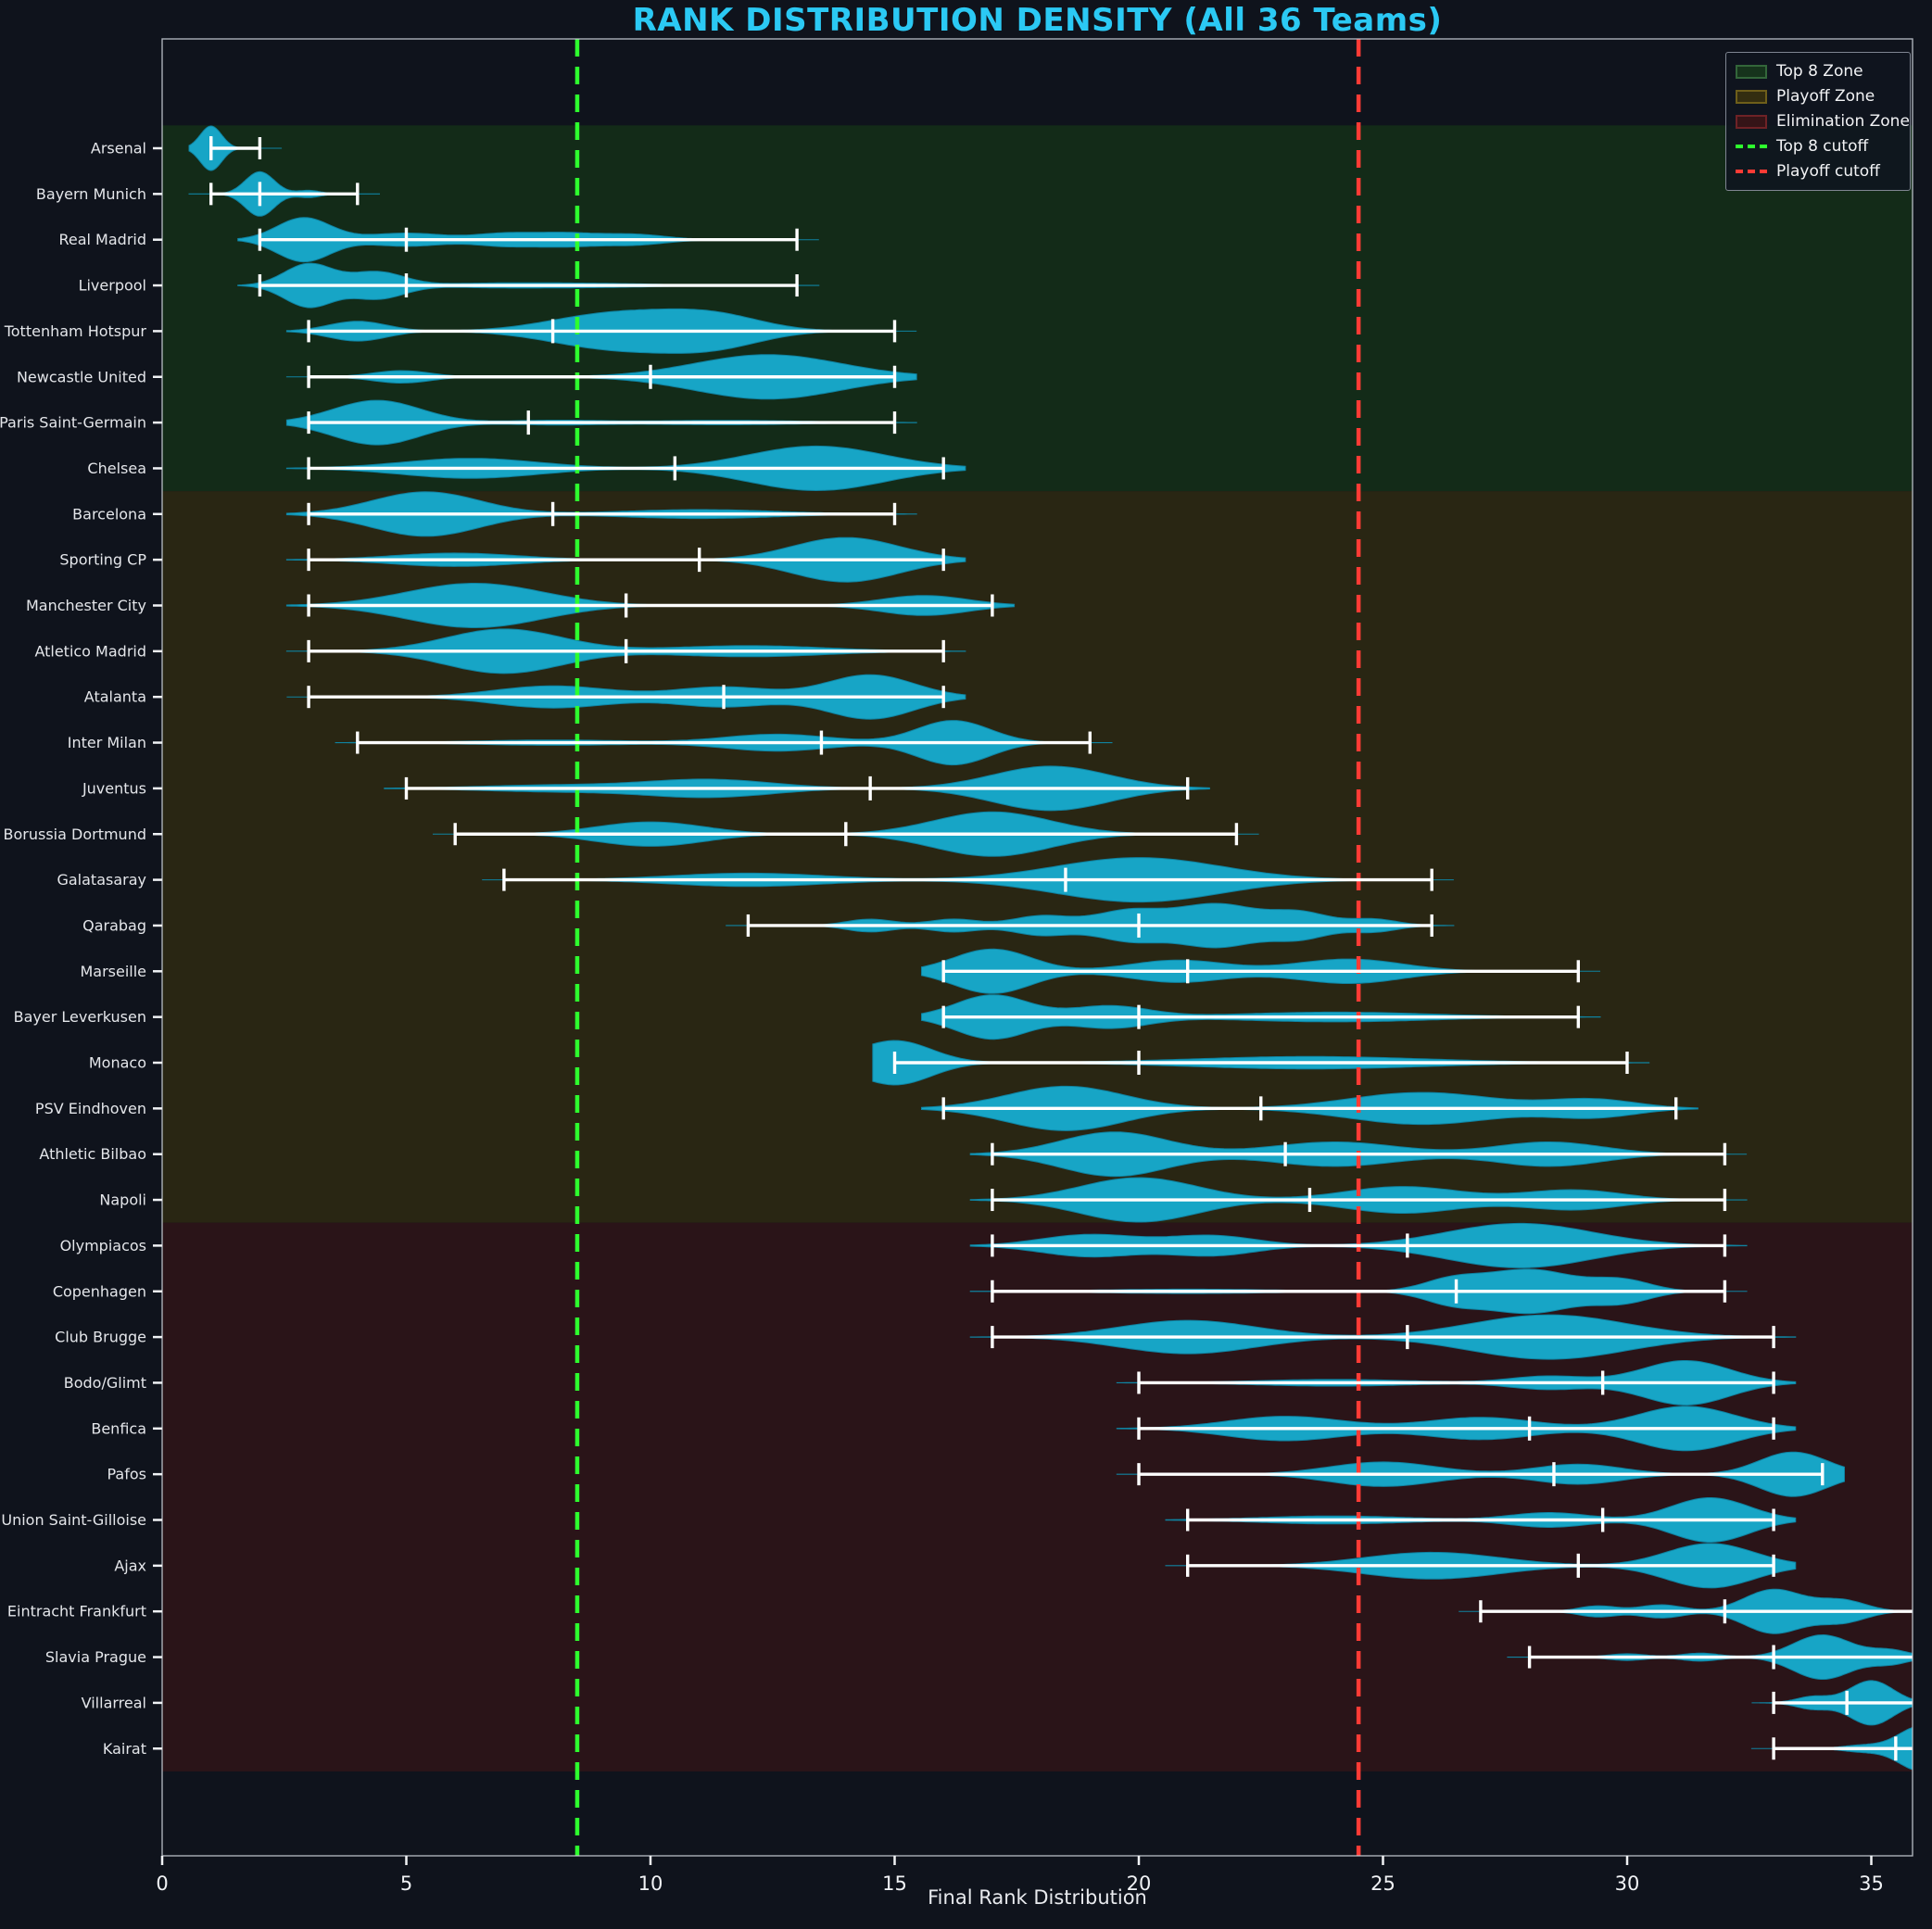  I want to click on team-label: Athletic Bilbao, so click(92, 1154).